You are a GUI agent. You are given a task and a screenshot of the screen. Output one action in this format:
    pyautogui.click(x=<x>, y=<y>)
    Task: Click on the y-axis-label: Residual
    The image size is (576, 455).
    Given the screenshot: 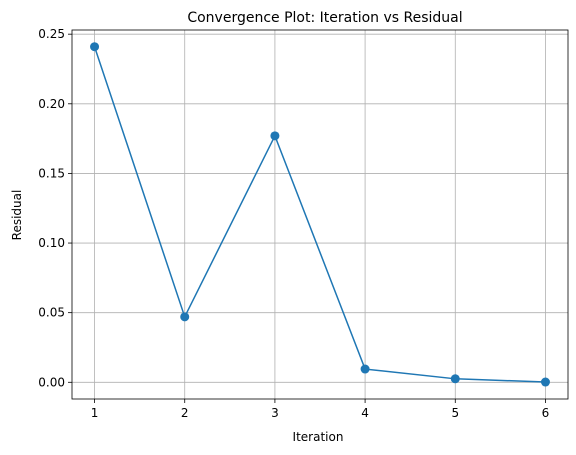 What is the action you would take?
    pyautogui.click(x=17, y=215)
    